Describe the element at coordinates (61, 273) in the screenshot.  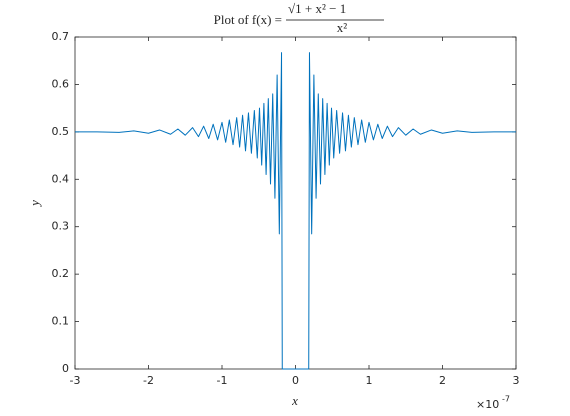
I see `y-tick-label: 0.2` at that location.